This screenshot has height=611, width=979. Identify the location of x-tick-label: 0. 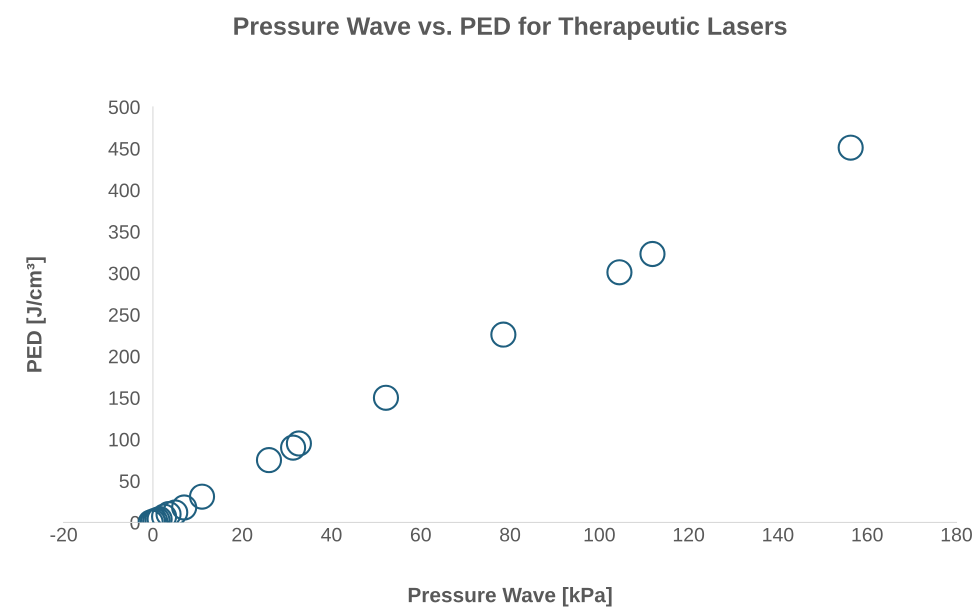
(153, 535).